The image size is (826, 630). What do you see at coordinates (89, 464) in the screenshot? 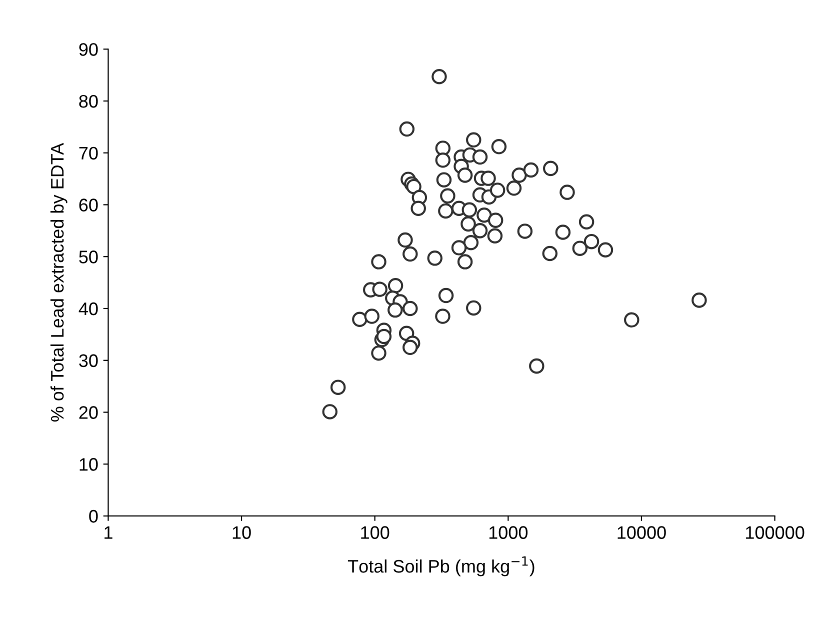
I see `y-tick-label: 10` at bounding box center [89, 464].